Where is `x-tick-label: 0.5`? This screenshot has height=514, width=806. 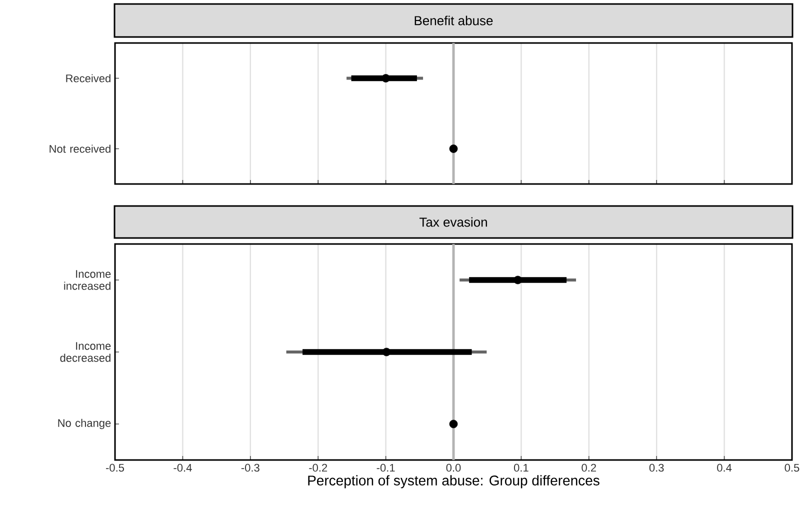
x-tick-label: 0.5 is located at coordinates (792, 468).